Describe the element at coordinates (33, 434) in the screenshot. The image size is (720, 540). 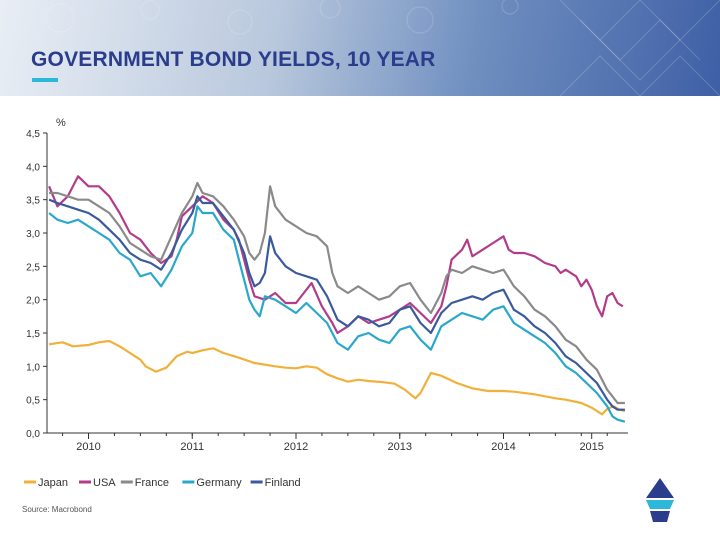
I see `y-tick-label: 0,0` at that location.